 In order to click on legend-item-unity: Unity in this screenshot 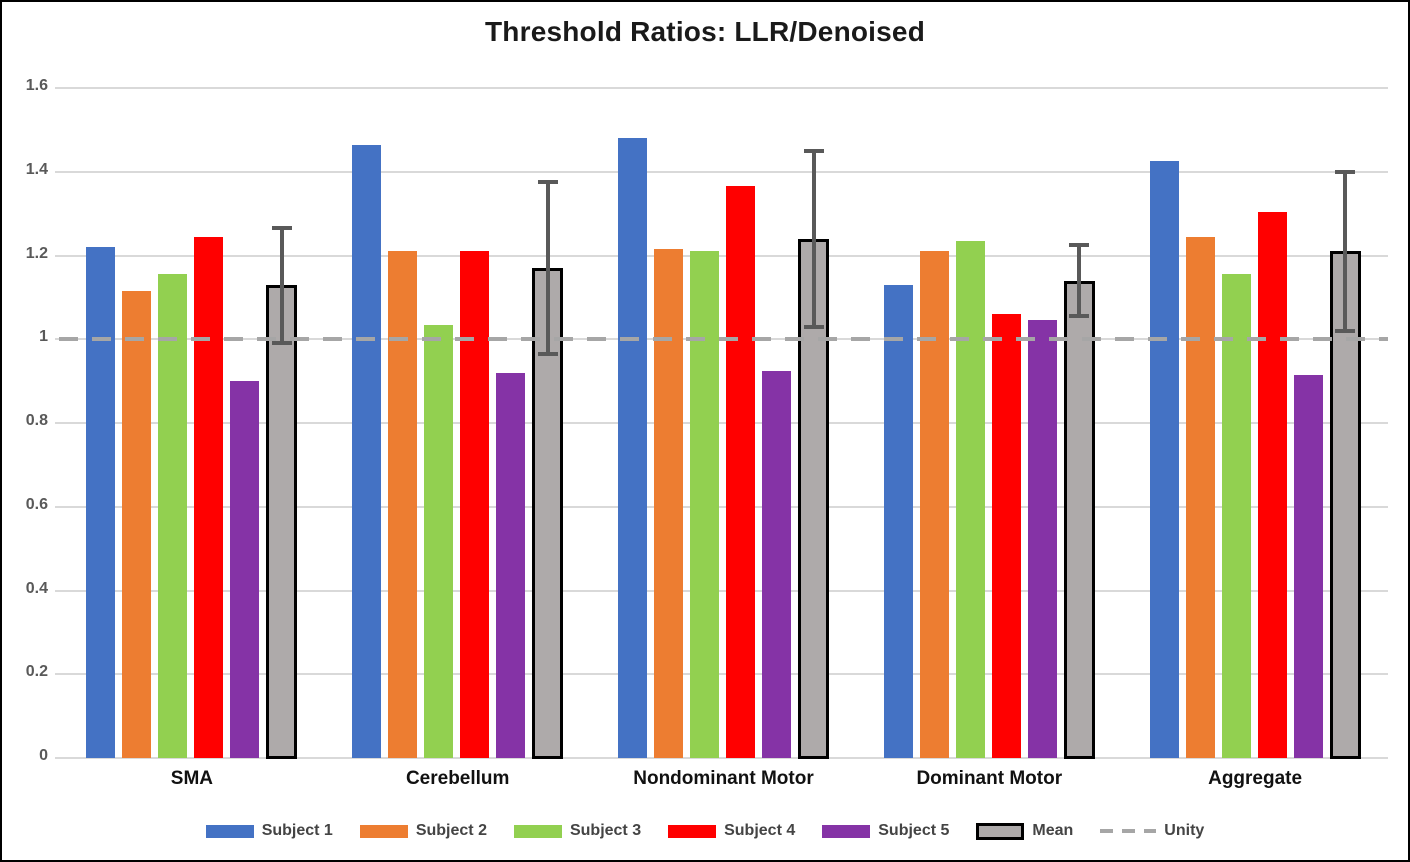, I will do `click(1152, 831)`.